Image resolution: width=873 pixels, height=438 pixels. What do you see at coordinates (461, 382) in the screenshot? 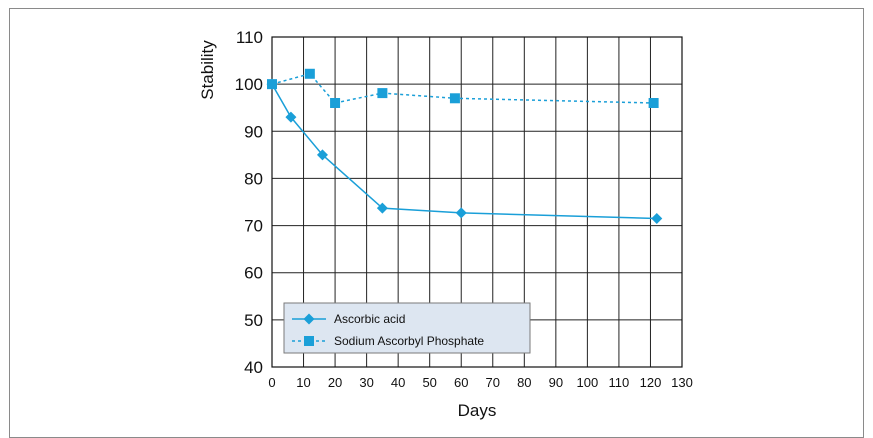
I see `x-tick-label: 60` at bounding box center [461, 382].